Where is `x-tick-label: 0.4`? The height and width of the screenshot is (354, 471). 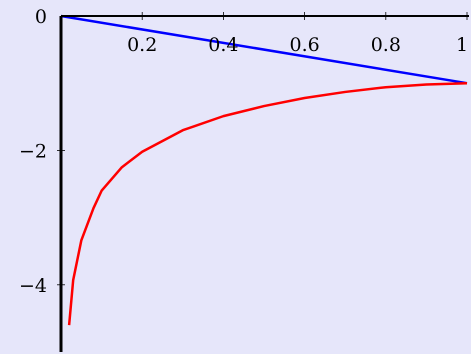
x-tick-label: 0.4 is located at coordinates (223, 45).